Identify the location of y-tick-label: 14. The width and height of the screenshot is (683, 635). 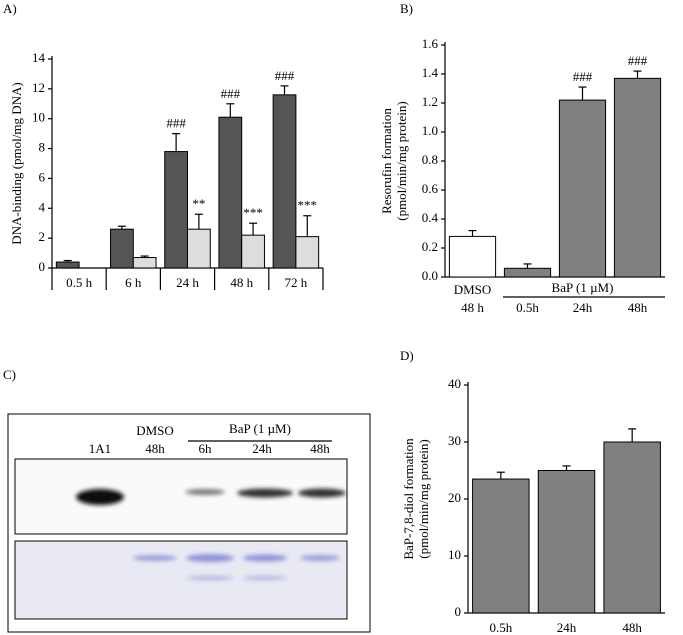
(39, 57).